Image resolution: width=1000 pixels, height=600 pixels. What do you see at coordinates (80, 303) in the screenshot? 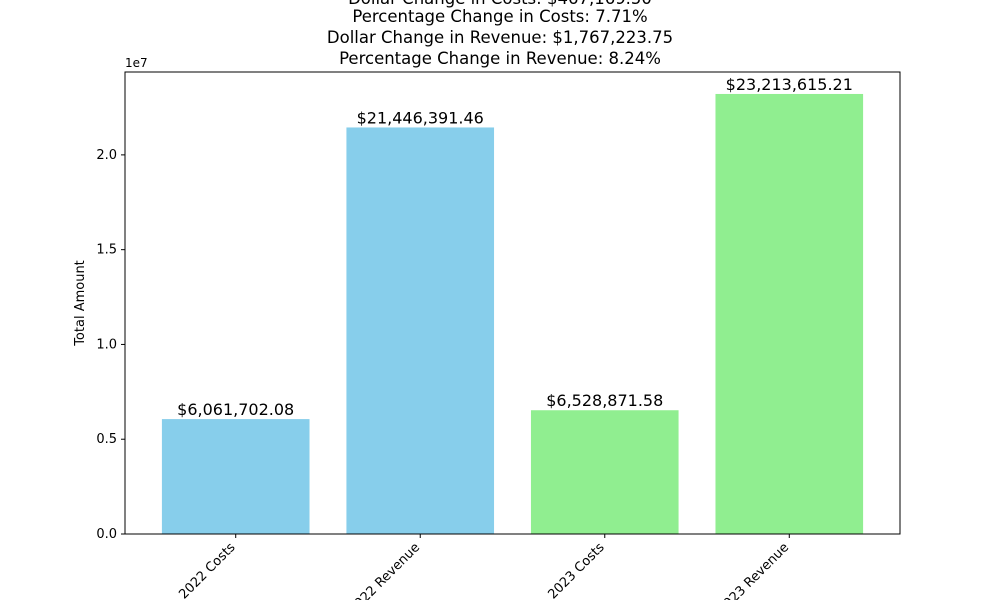
I see `y-axis-label: Total Amount` at bounding box center [80, 303].